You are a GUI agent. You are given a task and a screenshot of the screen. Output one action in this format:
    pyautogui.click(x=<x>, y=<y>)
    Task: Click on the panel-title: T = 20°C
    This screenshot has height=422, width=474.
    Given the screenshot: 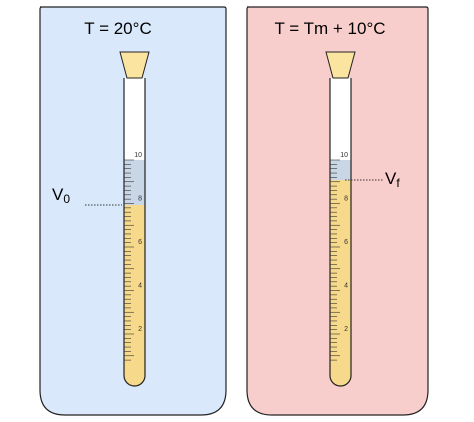 What is the action you would take?
    pyautogui.click(x=117, y=28)
    